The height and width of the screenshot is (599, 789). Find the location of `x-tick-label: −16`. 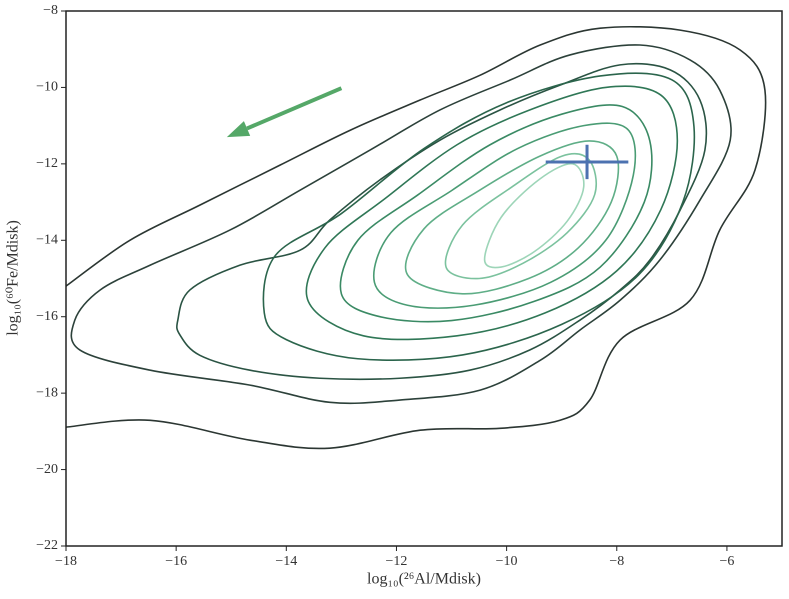

x-tick-label: −16 is located at coordinates (176, 561).